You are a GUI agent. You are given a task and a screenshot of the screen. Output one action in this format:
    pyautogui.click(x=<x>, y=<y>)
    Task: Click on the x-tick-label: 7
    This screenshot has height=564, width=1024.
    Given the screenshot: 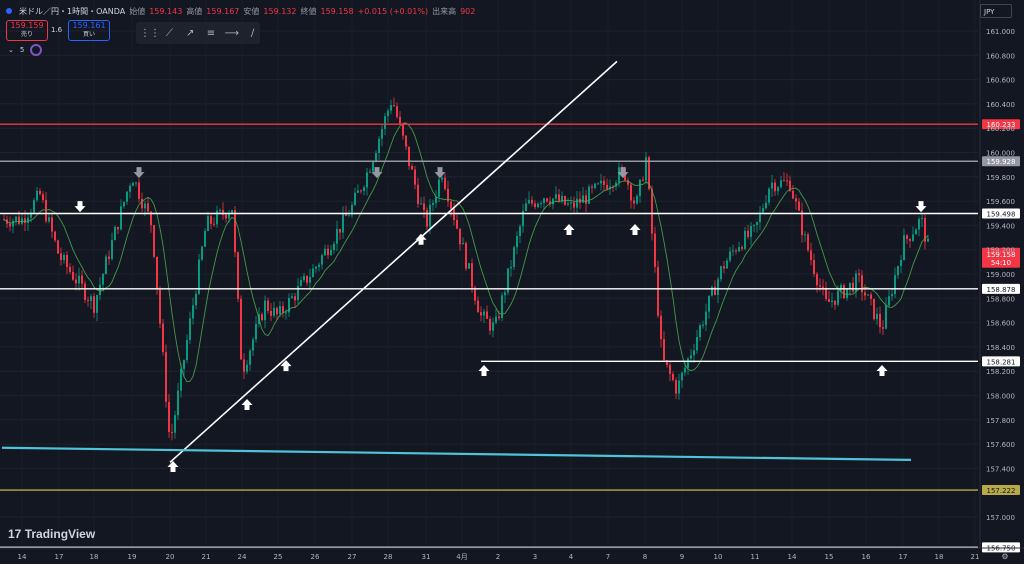 What is the action you would take?
    pyautogui.click(x=608, y=557)
    